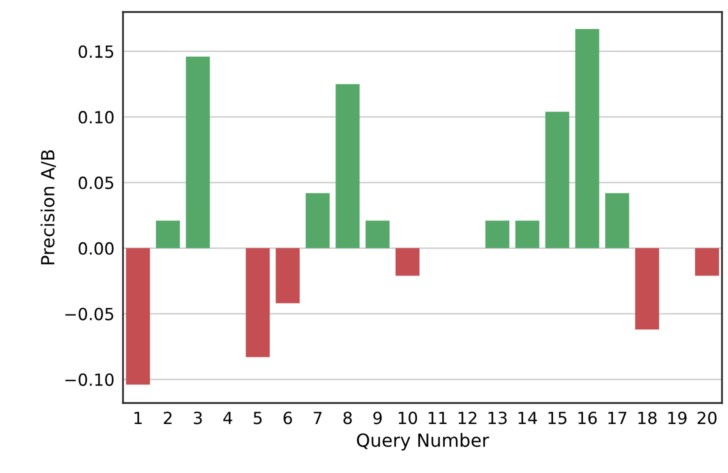 The width and height of the screenshot is (728, 473). What do you see at coordinates (227, 418) in the screenshot?
I see `x-tick-label: 4` at bounding box center [227, 418].